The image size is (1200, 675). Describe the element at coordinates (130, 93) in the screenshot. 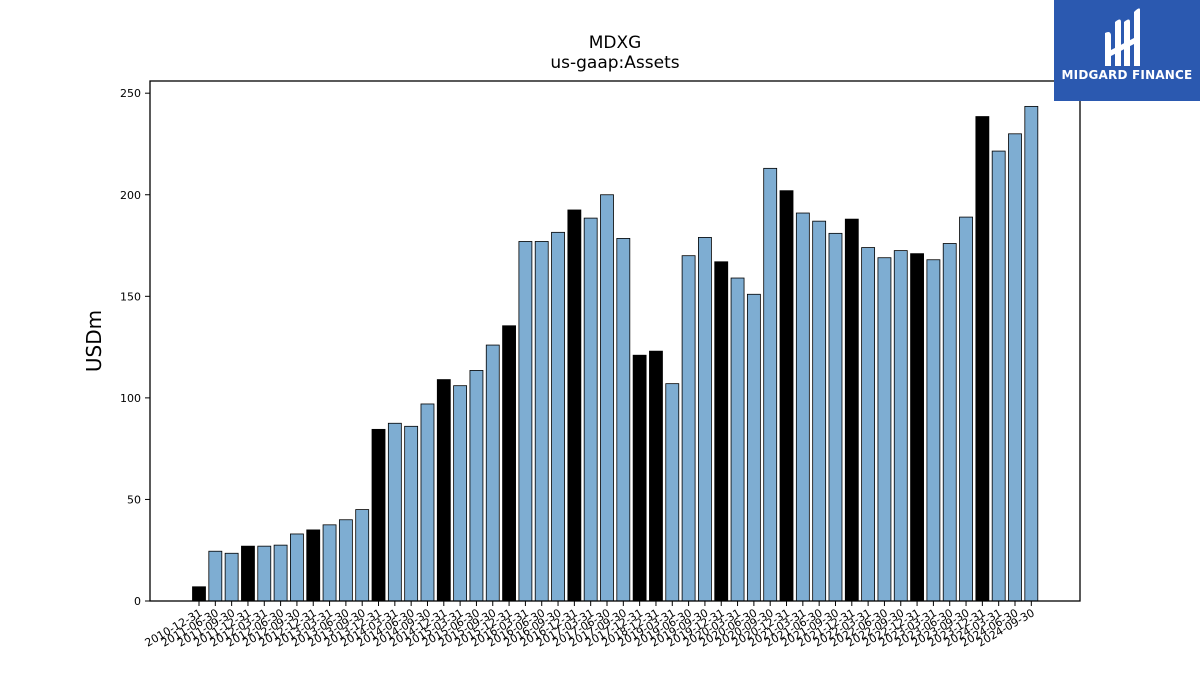

I see `y-tick-label: 250` at that location.